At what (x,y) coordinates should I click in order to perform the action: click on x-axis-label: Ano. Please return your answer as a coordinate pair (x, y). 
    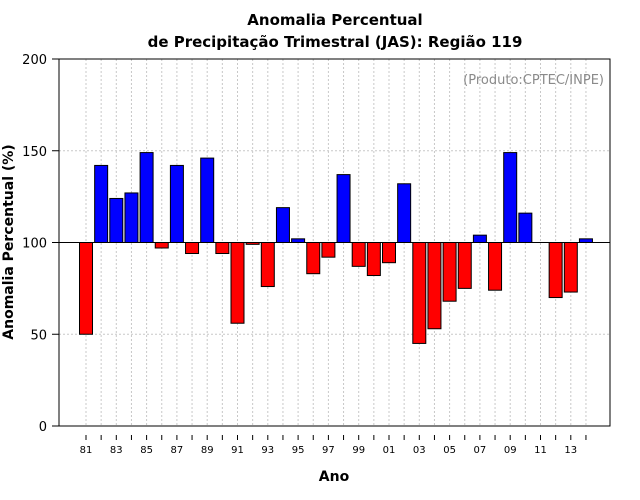
    Looking at the image, I should click on (334, 477).